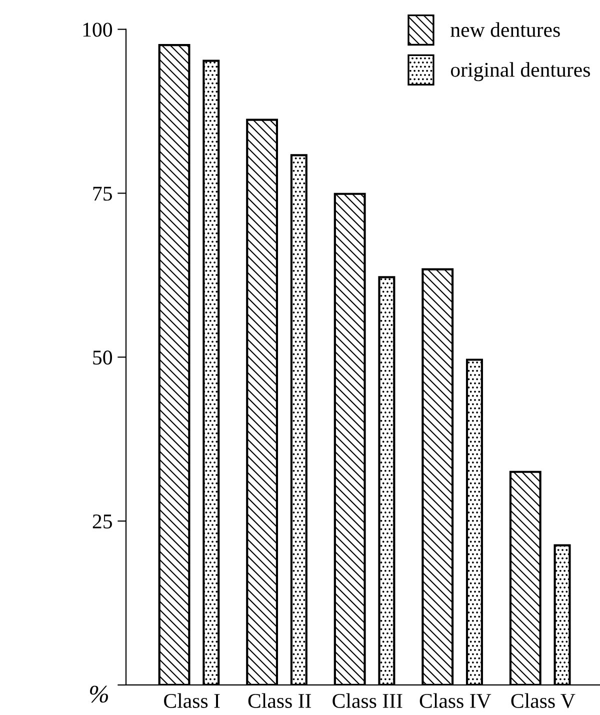  I want to click on x-tick-label: Class I, so click(192, 700).